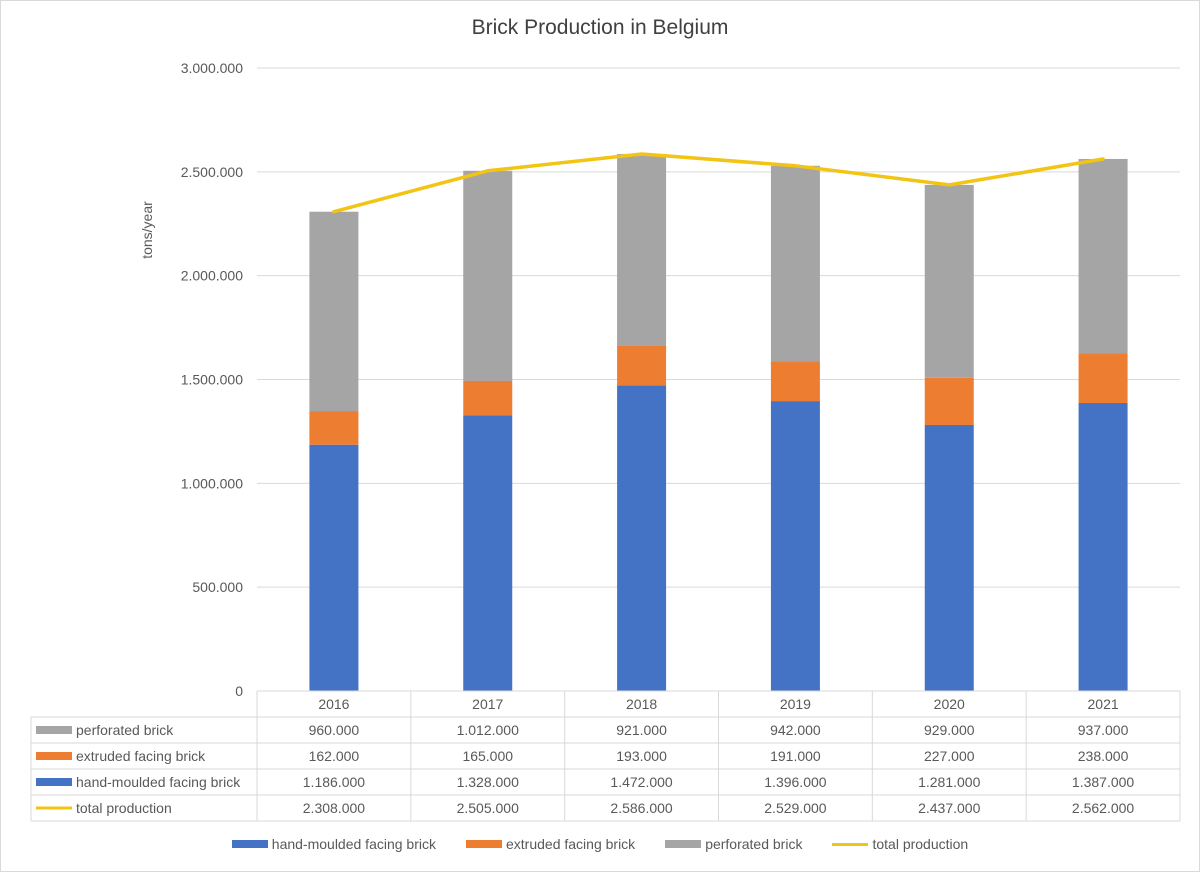  Describe the element at coordinates (54, 808) in the screenshot. I see `table-key-line` at that location.